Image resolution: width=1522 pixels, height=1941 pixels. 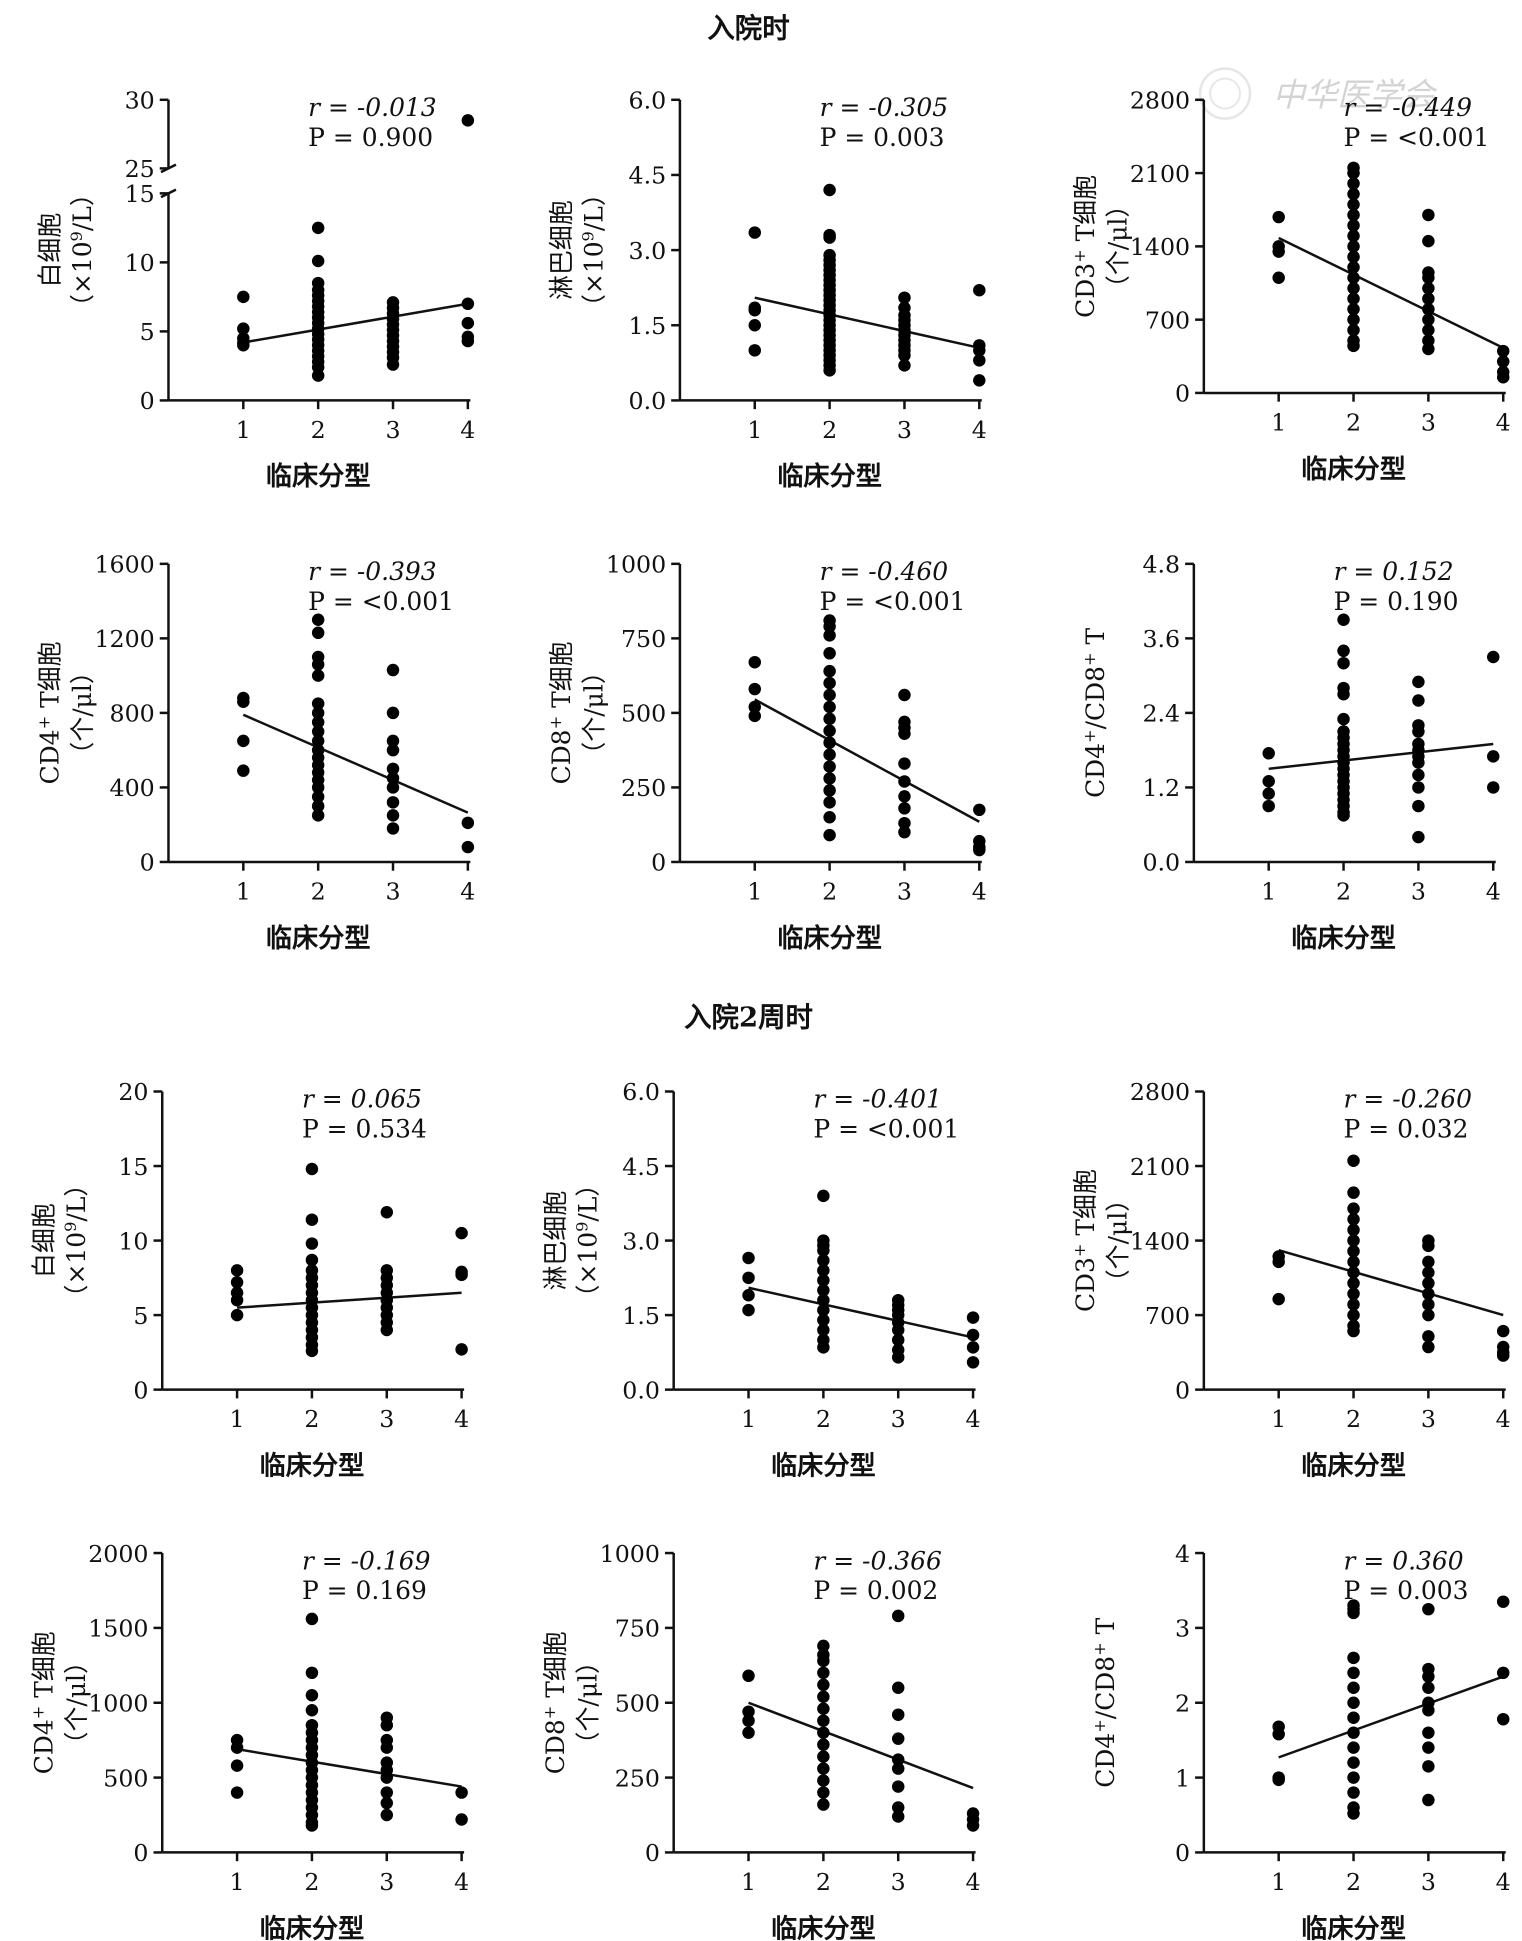 I want to click on superscript: 9, so click(x=69, y=1227).